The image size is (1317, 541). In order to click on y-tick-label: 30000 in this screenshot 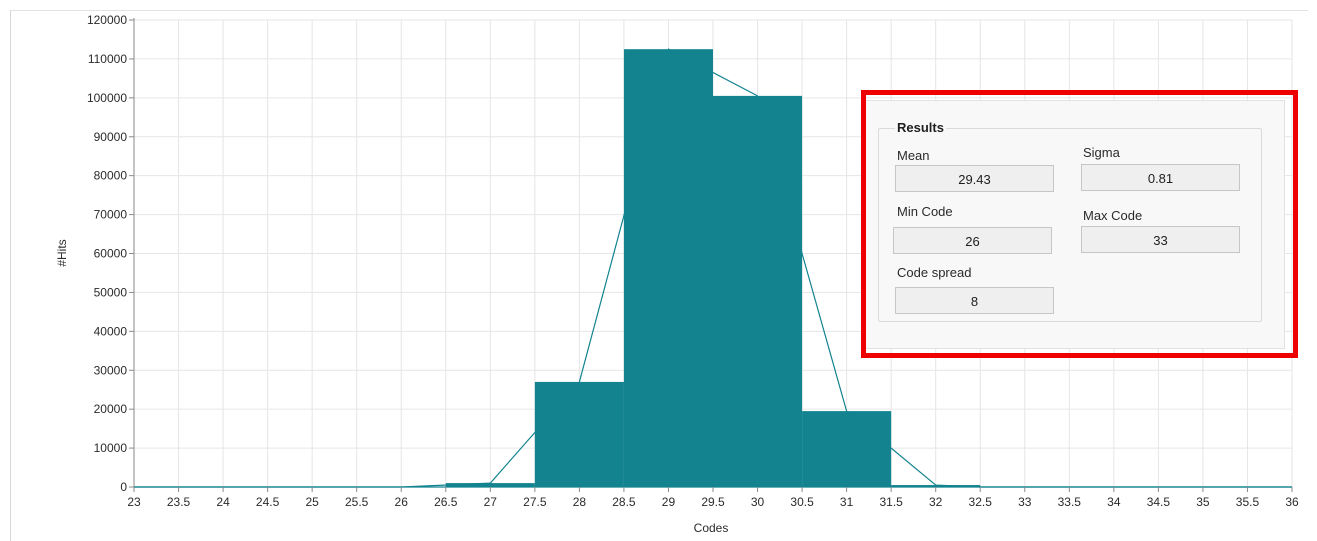, I will do `click(111, 370)`.